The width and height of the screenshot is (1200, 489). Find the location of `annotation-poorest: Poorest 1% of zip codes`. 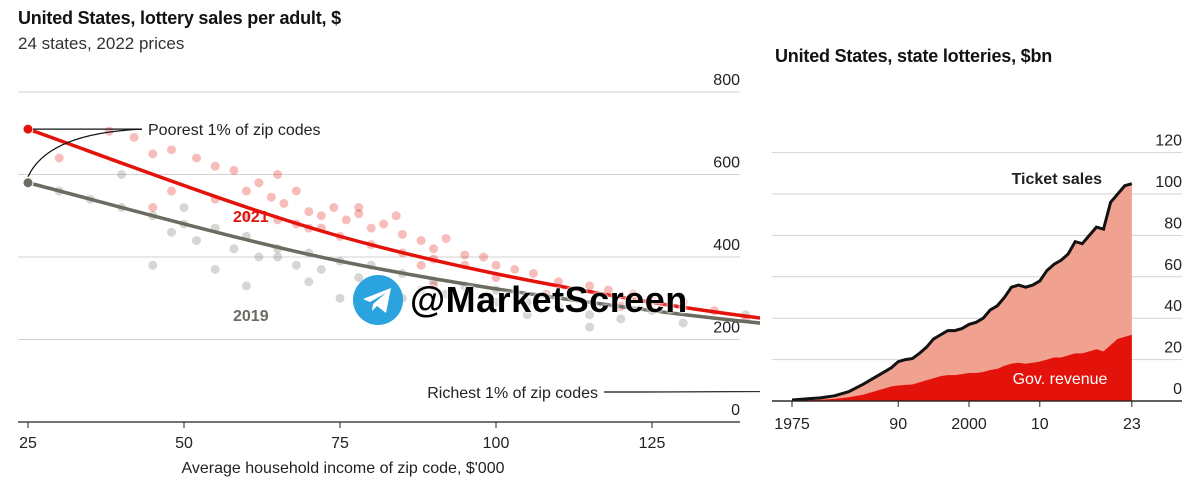

annotation-poorest: Poorest 1% of zip codes is located at coordinates (234, 130).